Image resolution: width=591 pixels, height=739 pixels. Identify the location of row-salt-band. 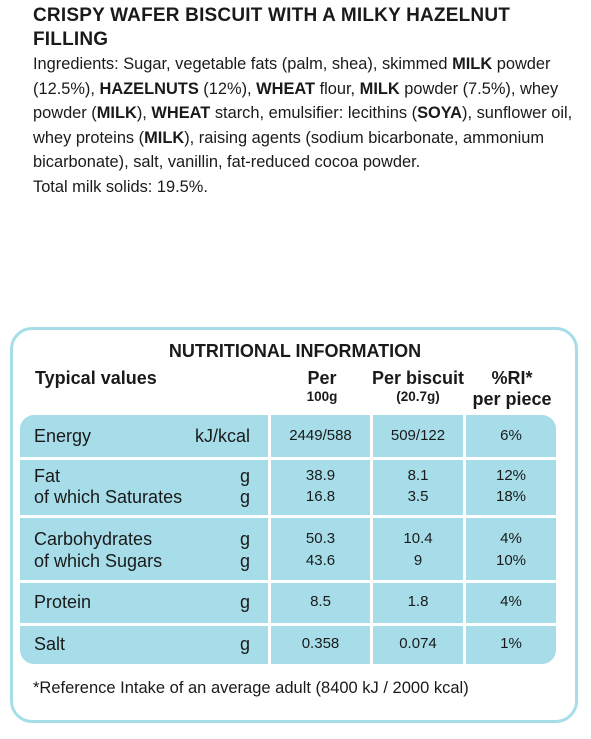
(288, 645).